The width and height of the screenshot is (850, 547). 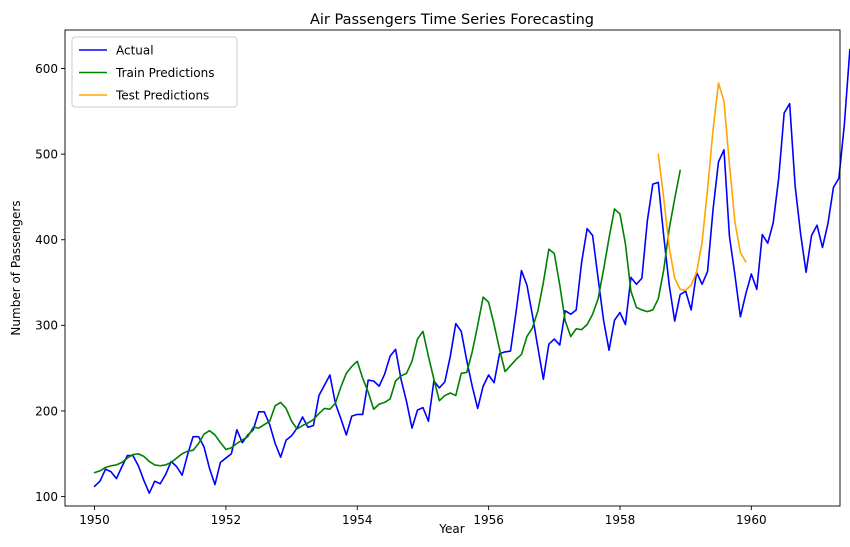 I want to click on legend-label-test-predictions: Test Predictions, so click(x=162, y=96).